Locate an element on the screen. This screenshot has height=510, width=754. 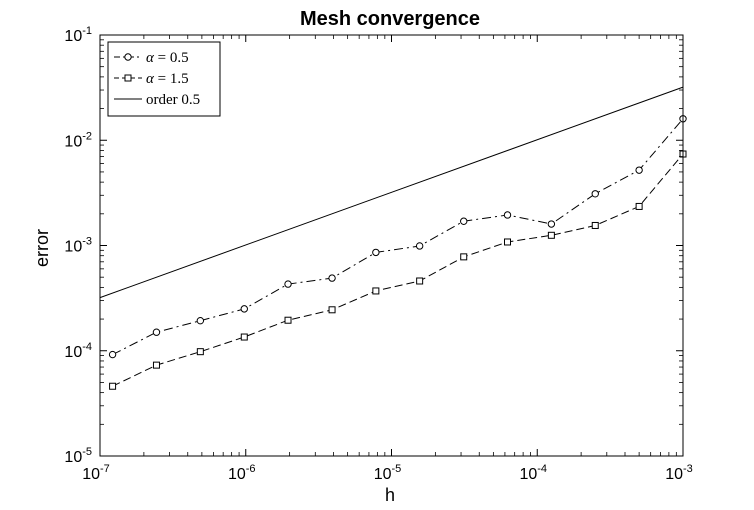
y-tick-label-1-base: 10 is located at coordinates (73, 352).